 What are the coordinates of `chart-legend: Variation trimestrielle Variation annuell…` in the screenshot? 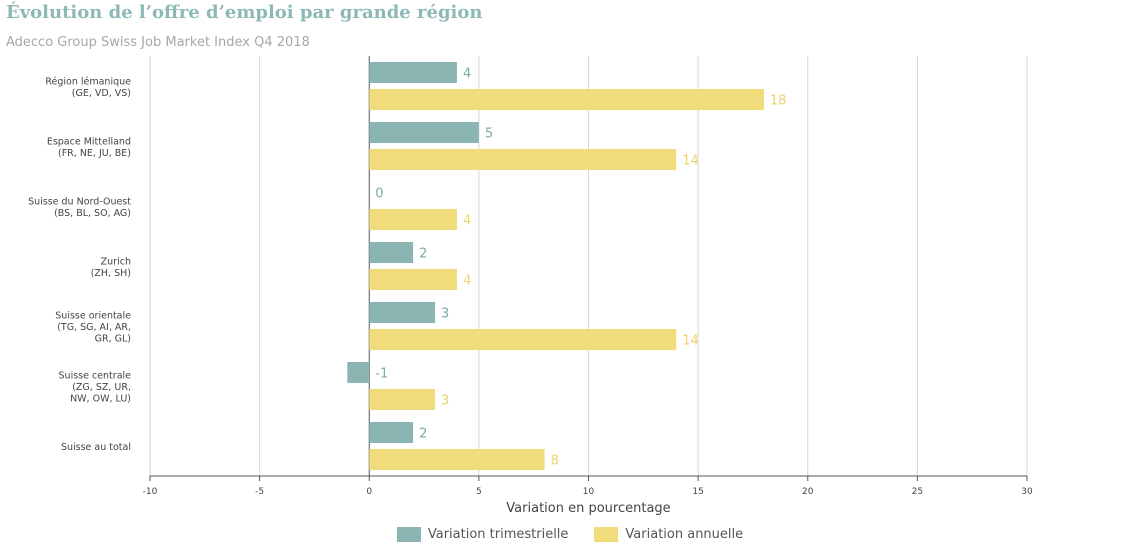 It's located at (570, 534).